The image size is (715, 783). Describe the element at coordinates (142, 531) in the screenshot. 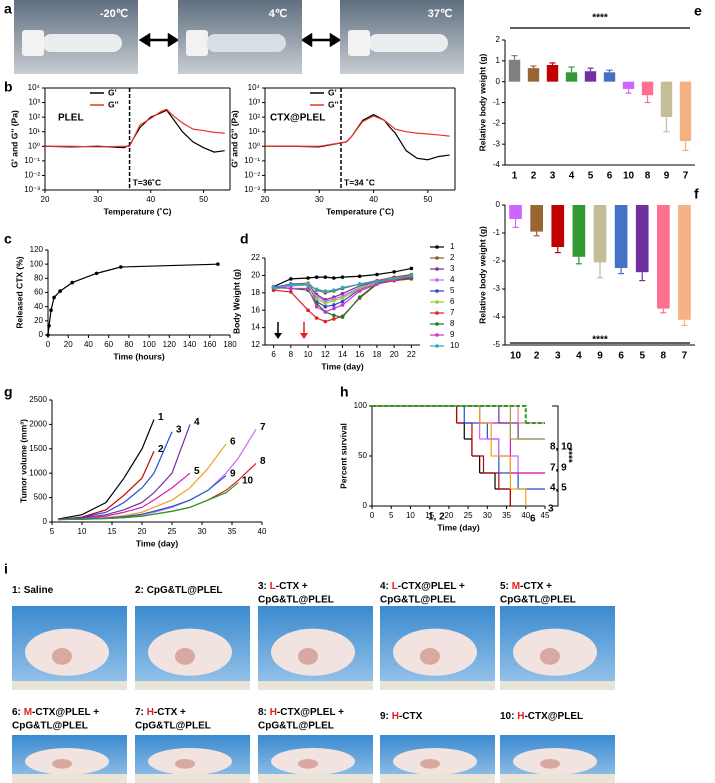

I see `x-tick-label: 20` at that location.